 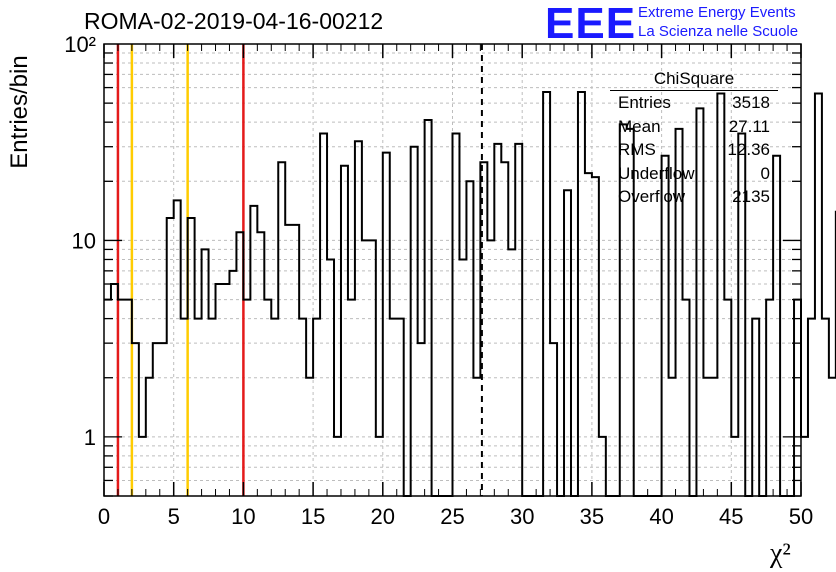 What do you see at coordinates (765, 173) in the screenshot?
I see `stats-underflow-value: 0` at bounding box center [765, 173].